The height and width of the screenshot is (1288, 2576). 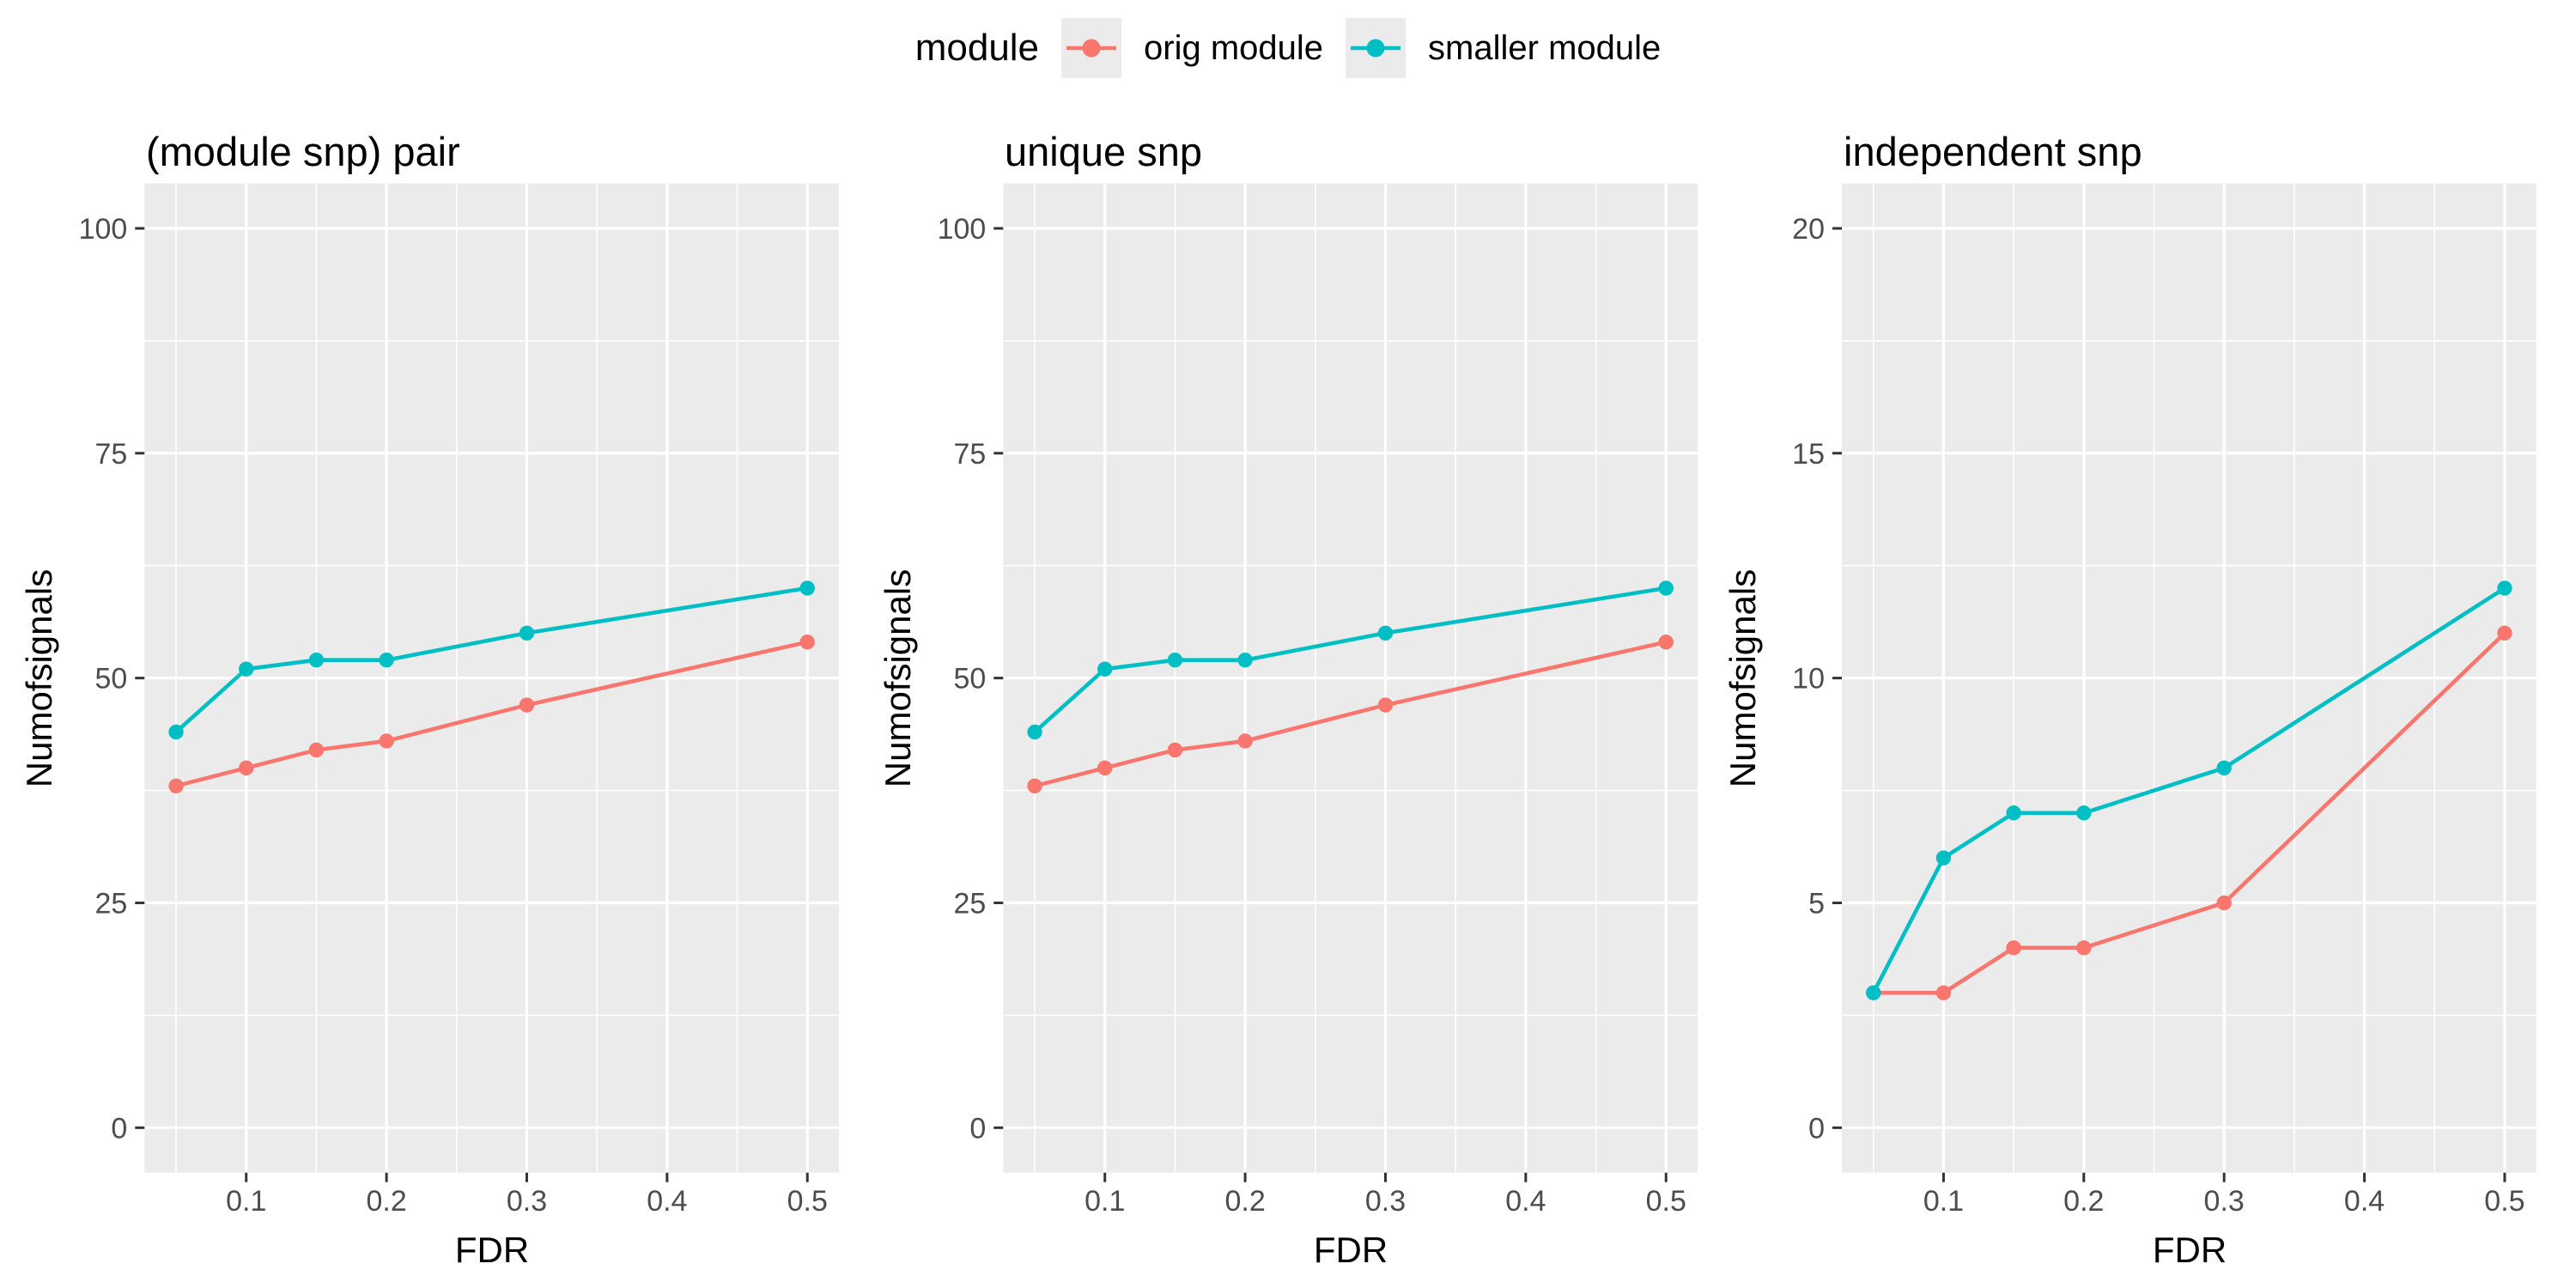 I want to click on y-axis-title-3: Numofsignals, so click(x=1742, y=678).